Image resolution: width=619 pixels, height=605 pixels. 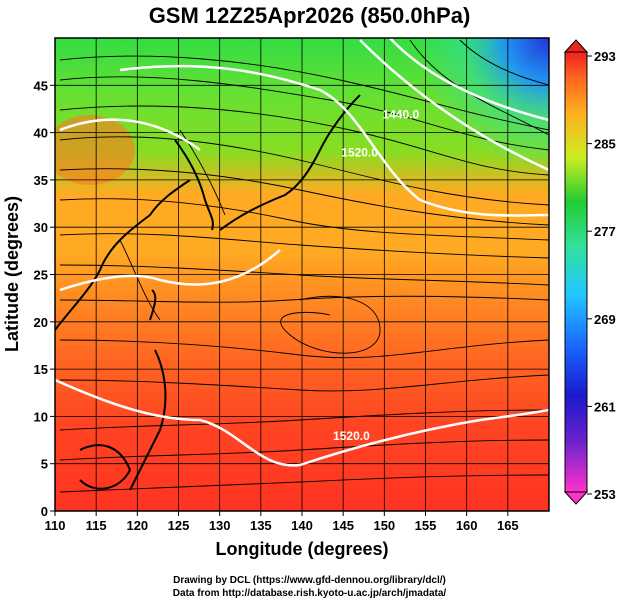 What do you see at coordinates (153, 305) in the screenshot?
I see `coastline-taiwan` at bounding box center [153, 305].